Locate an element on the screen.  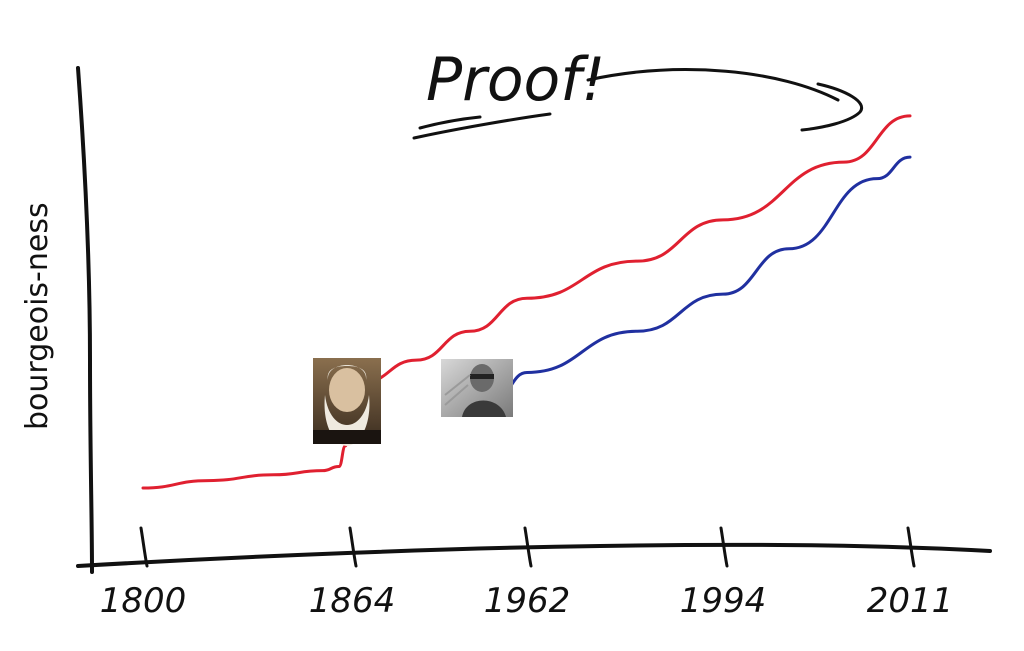
y-axis-label: bourgeois-ness is located at coordinates (37, 316).